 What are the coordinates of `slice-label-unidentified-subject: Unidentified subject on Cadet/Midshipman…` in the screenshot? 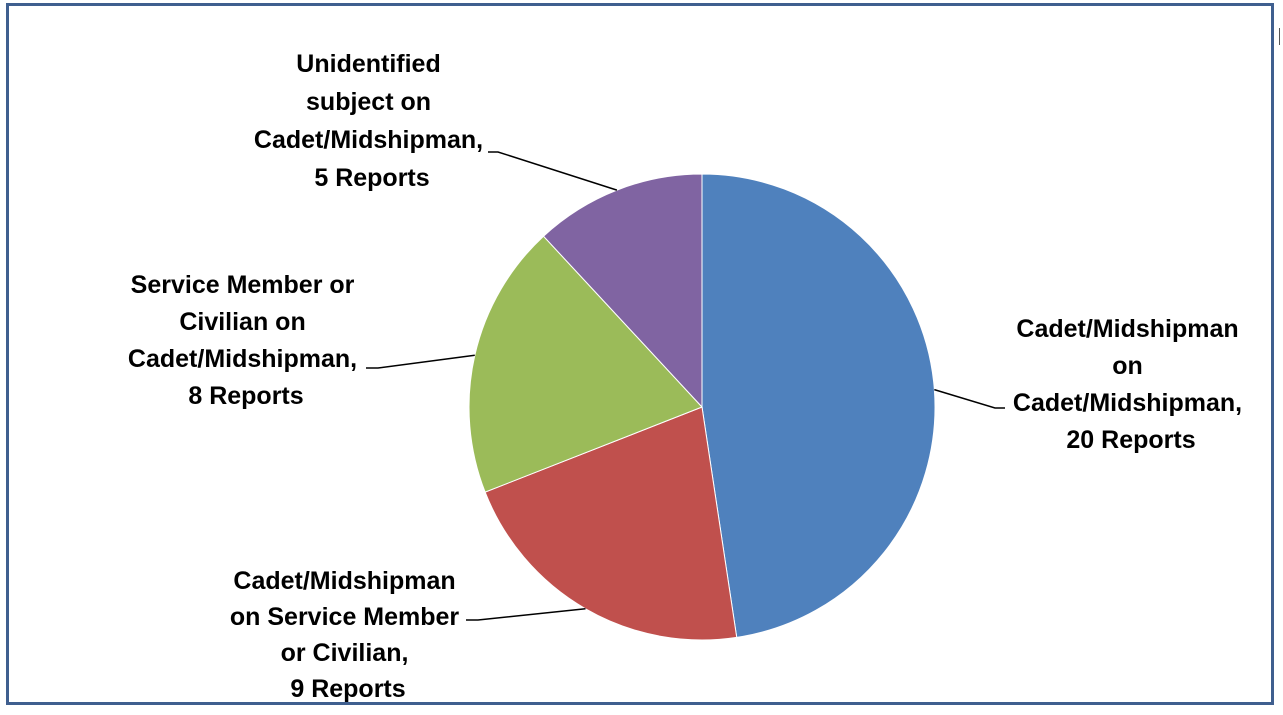 It's located at (372, 121).